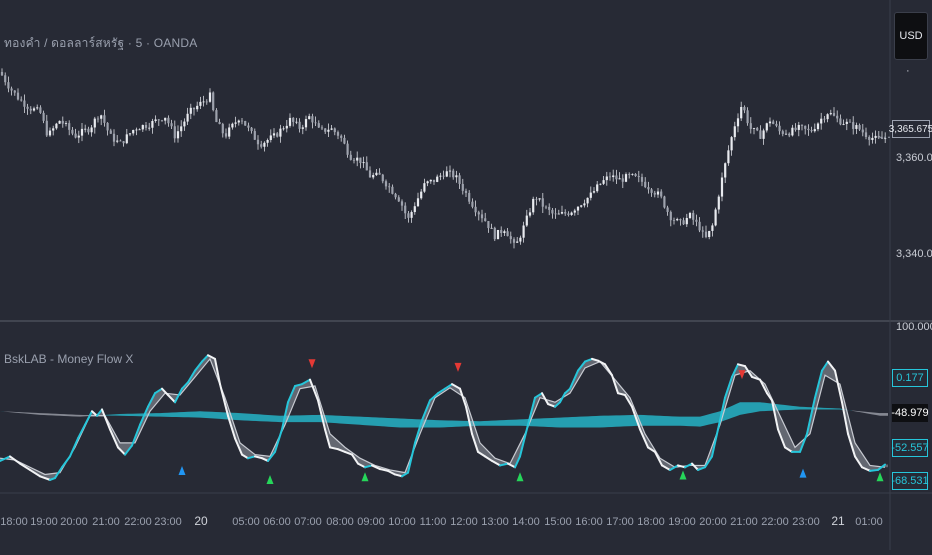  I want to click on time-label-16: 14:00, so click(526, 522).